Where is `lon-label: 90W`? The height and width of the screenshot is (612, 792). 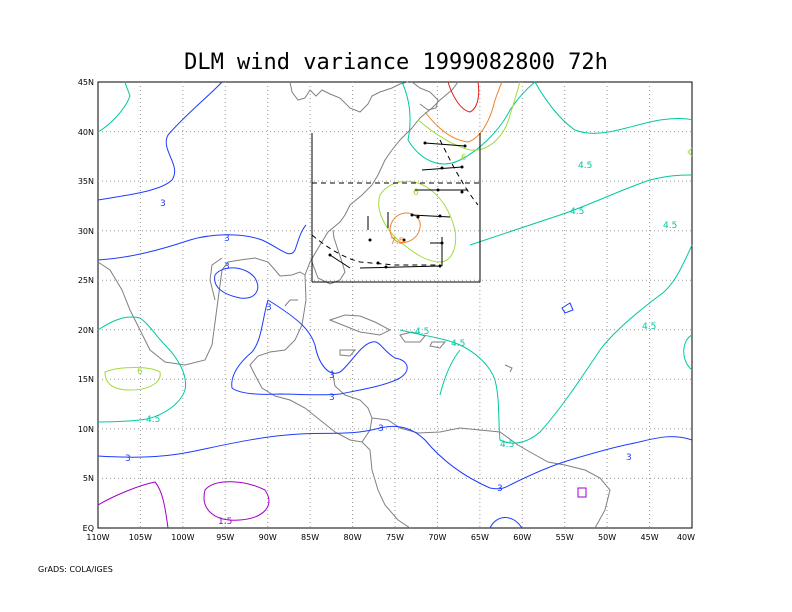
lon-label: 90W is located at coordinates (268, 537).